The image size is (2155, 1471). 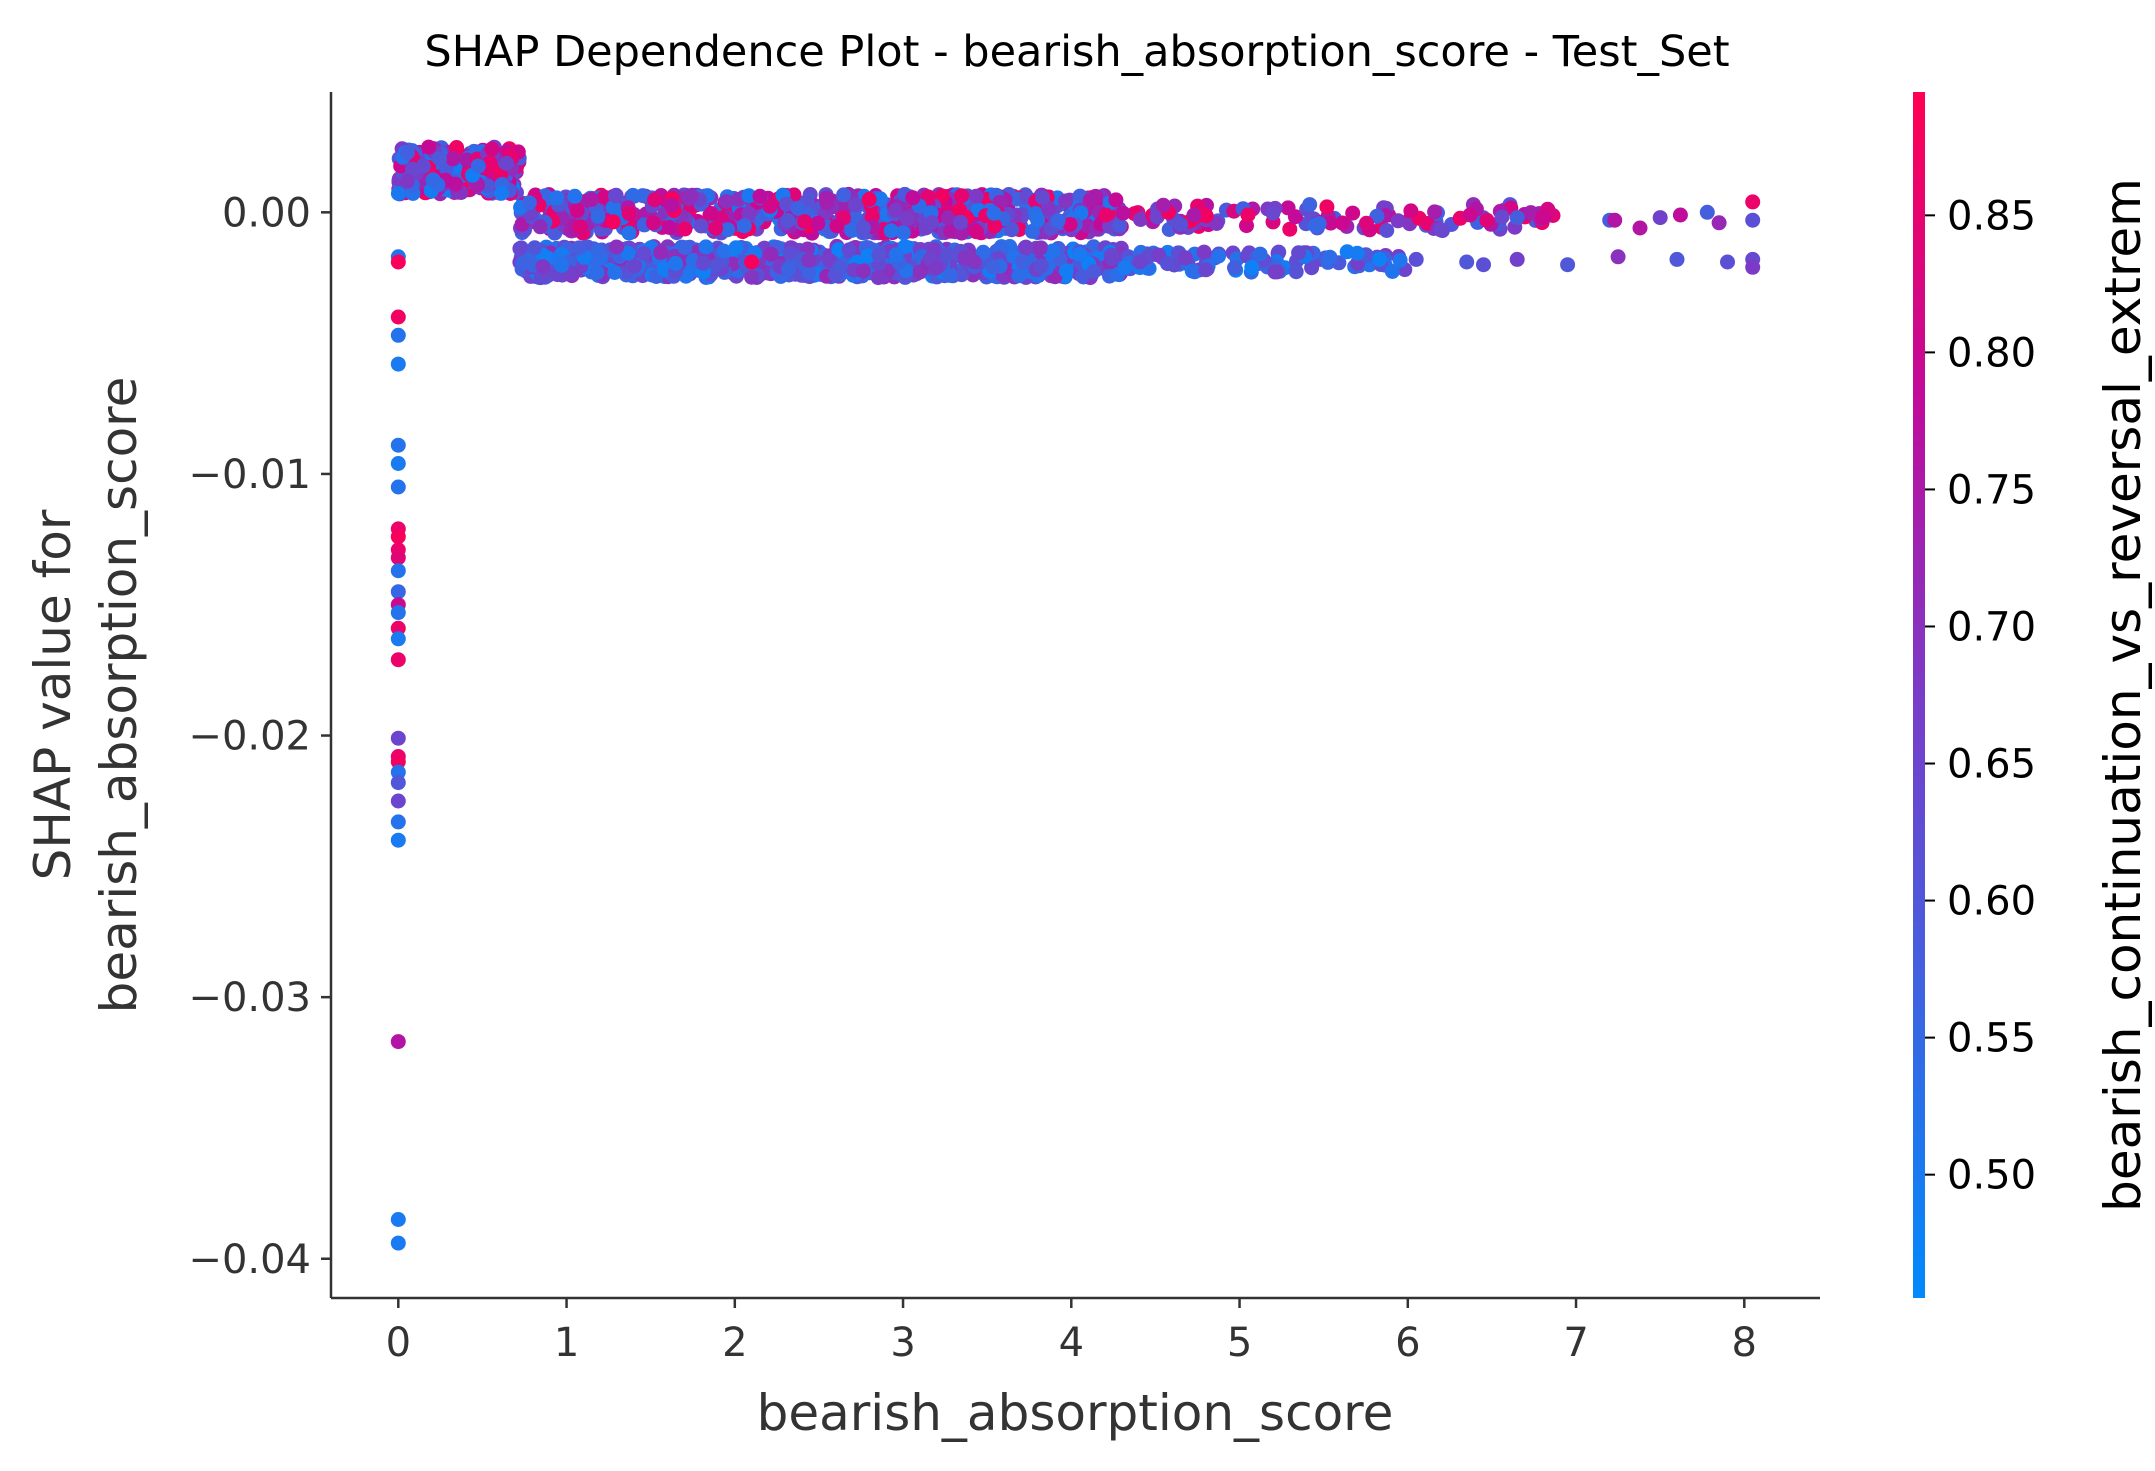 I want to click on colorbar-tick-label: 0.55, so click(x=1991, y=1039).